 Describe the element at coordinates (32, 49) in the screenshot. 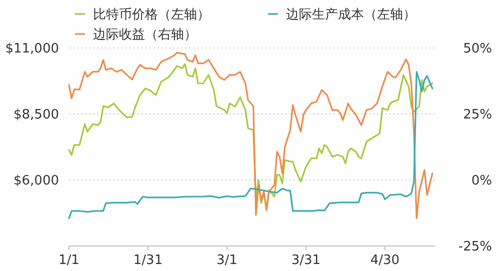

I see `y-tick-label: $11,000` at that location.